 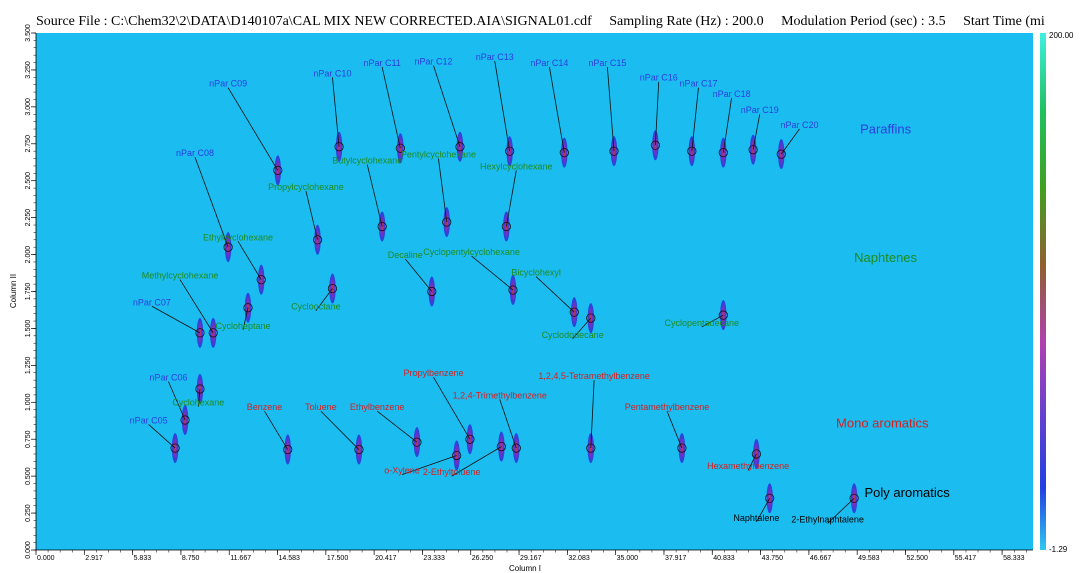 I want to click on y-tick-label: 0.250, so click(x=28, y=513).